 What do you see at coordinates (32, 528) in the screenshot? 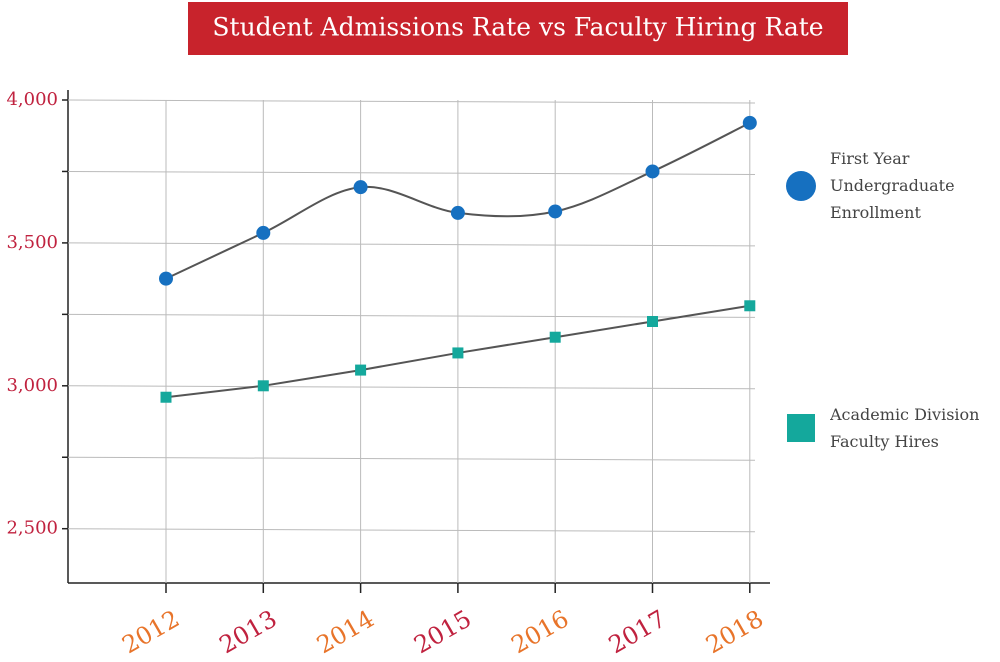
I see `y-tick-label: 2,500` at bounding box center [32, 528].